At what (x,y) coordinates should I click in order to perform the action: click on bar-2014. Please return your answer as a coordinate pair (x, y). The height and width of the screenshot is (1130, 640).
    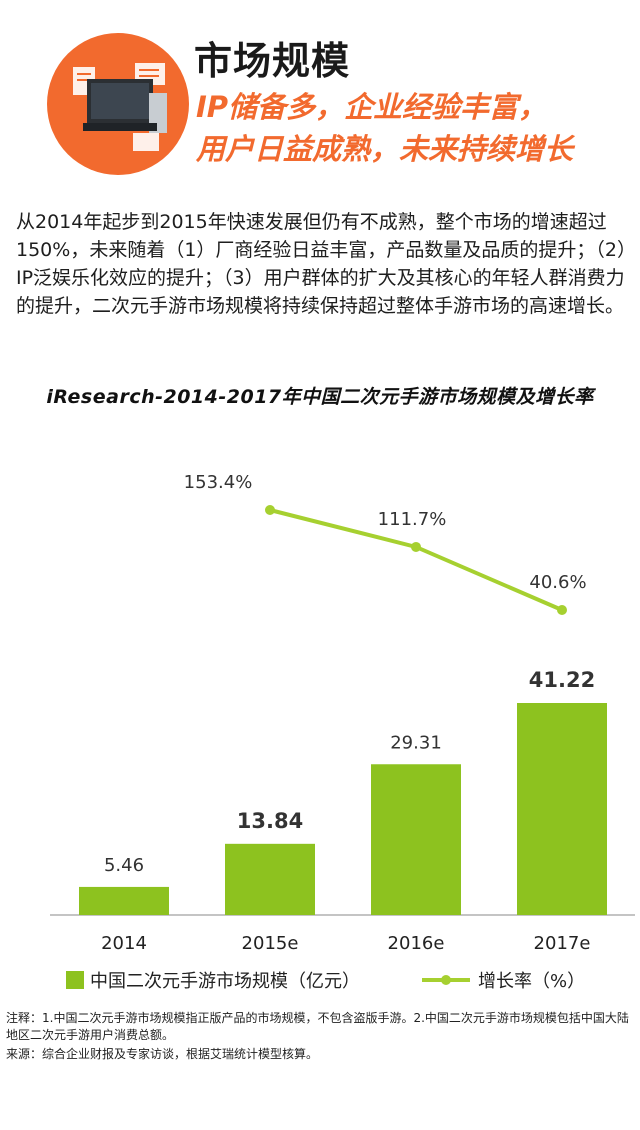
    Looking at the image, I should click on (124, 900).